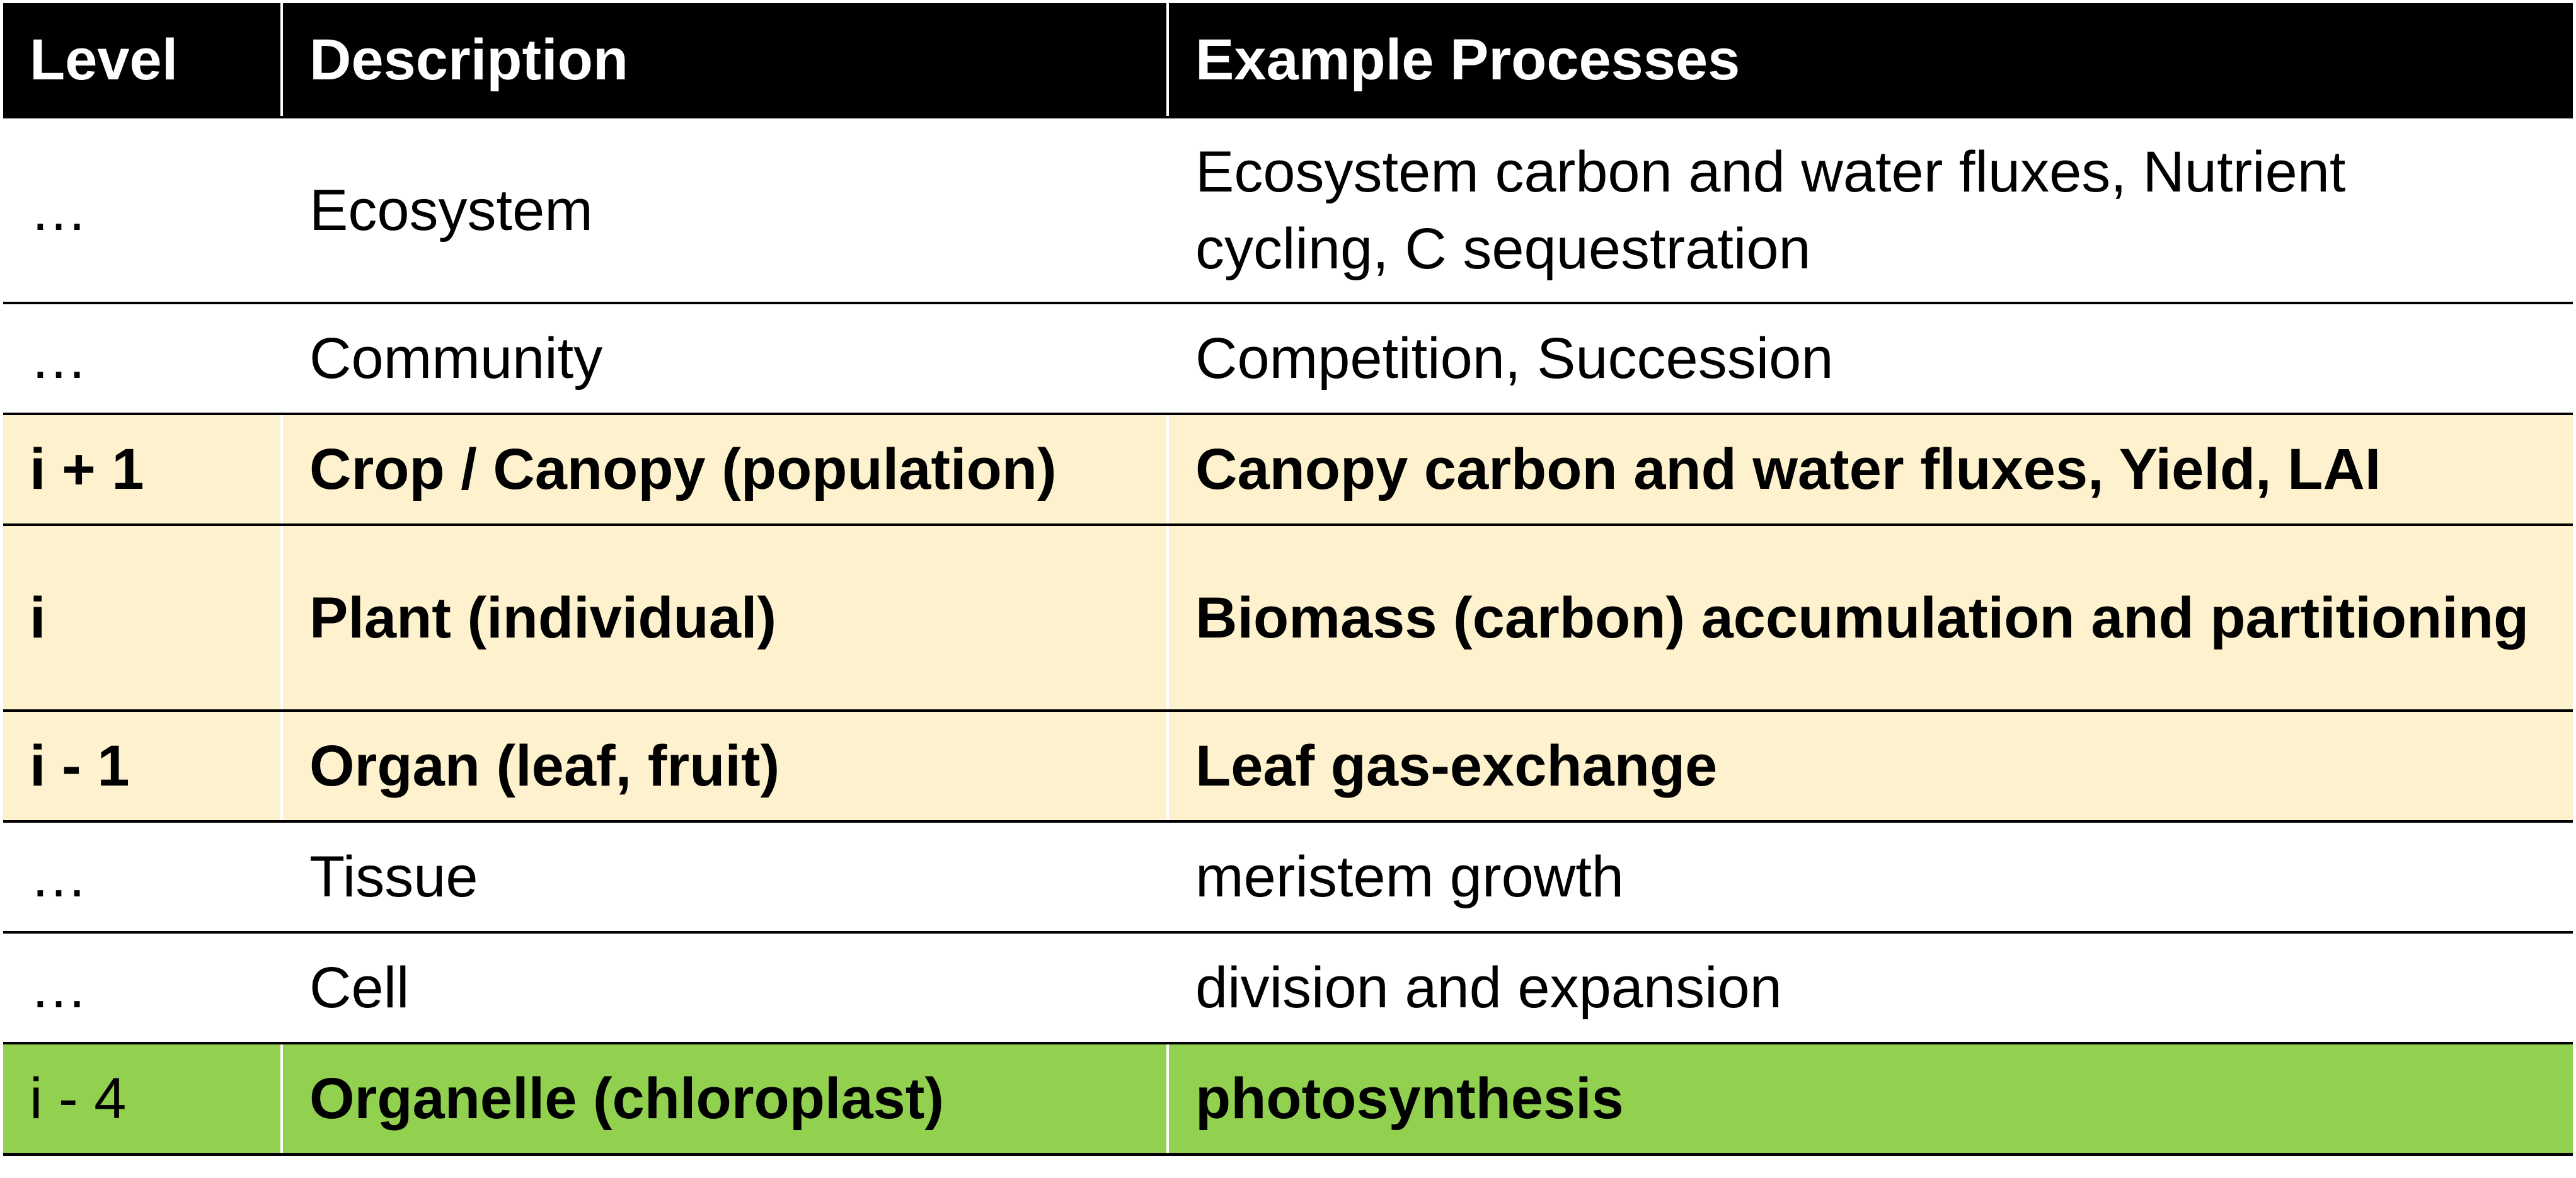  Describe the element at coordinates (456, 358) in the screenshot. I see `description-cell: Community` at that location.